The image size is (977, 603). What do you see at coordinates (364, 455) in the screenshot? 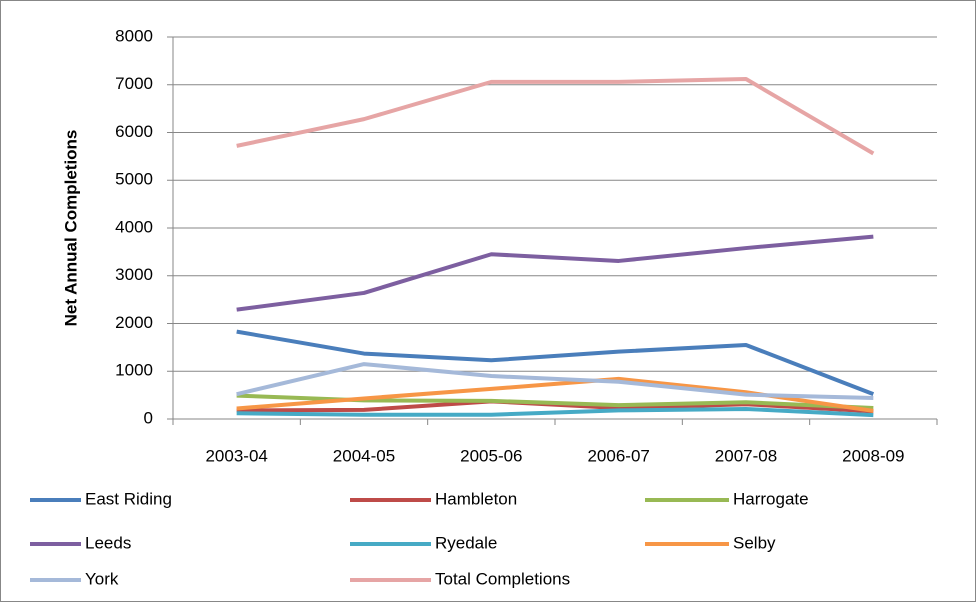
I see `x-tick-label: 2004-05` at bounding box center [364, 455].